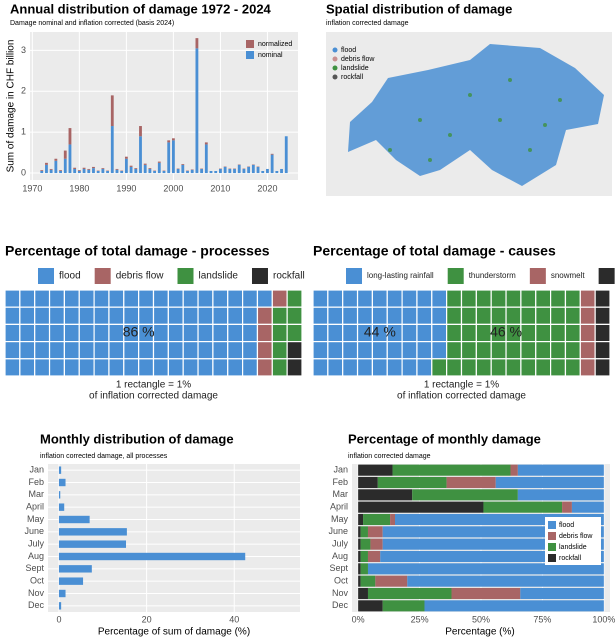 The image size is (616, 644). Describe the element at coordinates (475, 120) in the screenshot. I see `map-texture` at that location.